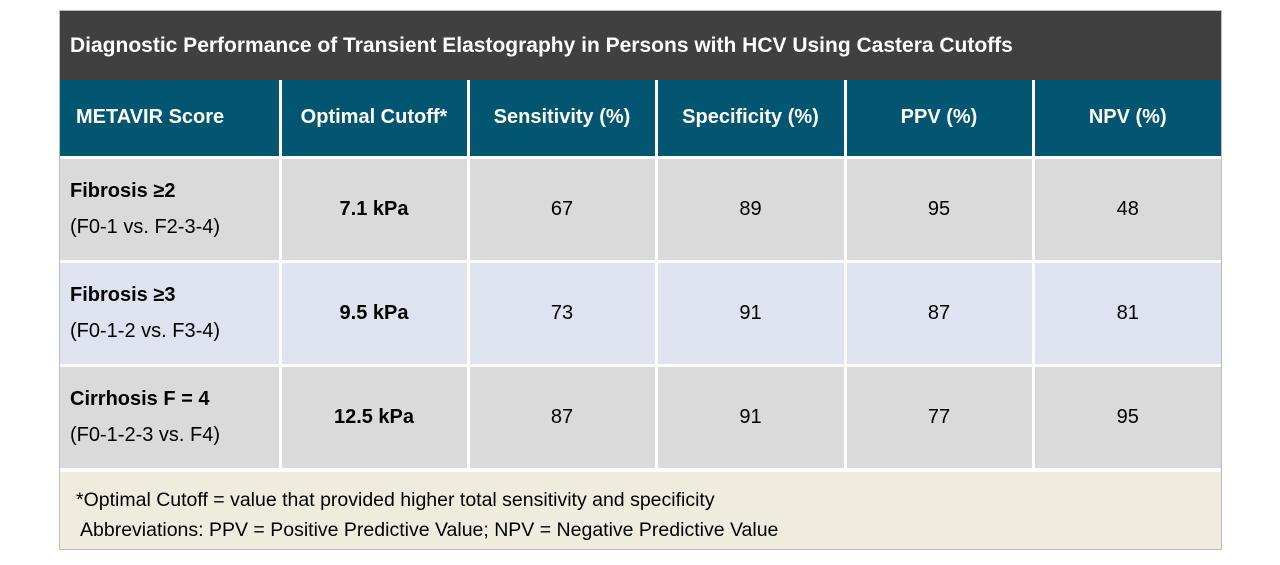  What do you see at coordinates (123, 191) in the screenshot?
I see `score-name: Fibrosis ≥2` at bounding box center [123, 191].